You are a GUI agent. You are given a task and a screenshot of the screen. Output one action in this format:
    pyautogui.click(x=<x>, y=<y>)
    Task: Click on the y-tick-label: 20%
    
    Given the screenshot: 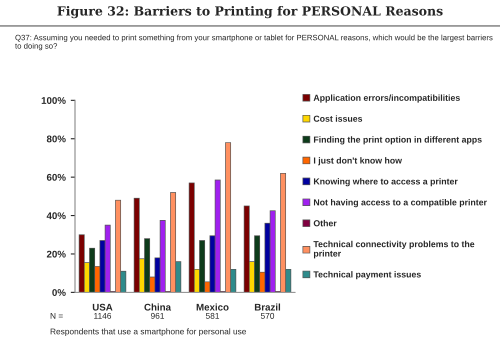 What is the action you would take?
    pyautogui.click(x=56, y=254)
    